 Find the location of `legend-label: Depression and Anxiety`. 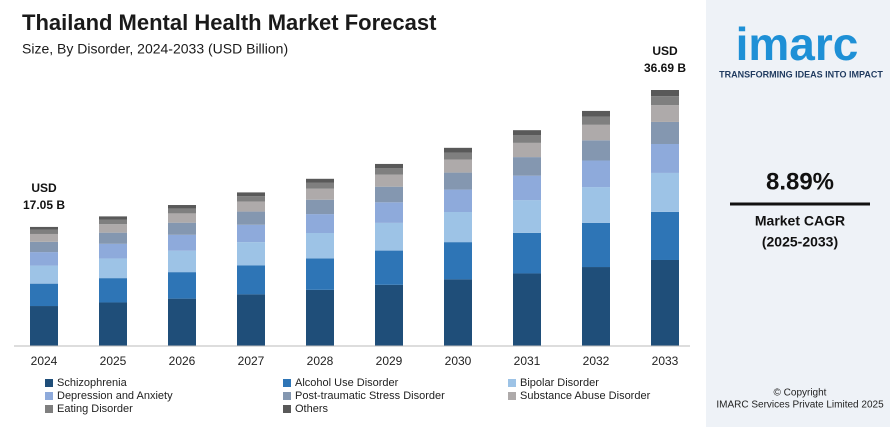

legend-label: Depression and Anxiety is located at coordinates (115, 396).